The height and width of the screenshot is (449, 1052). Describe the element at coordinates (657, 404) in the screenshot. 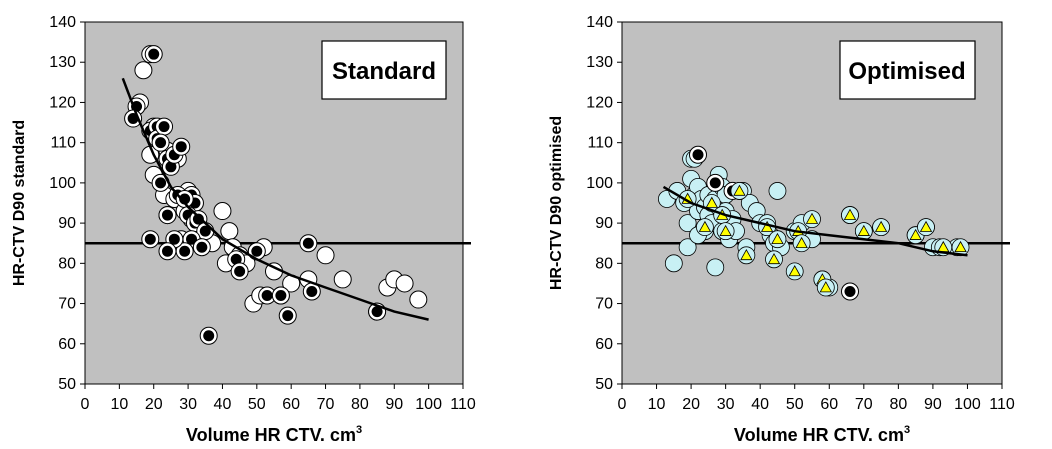

I see `x-tick-label: 10` at that location.